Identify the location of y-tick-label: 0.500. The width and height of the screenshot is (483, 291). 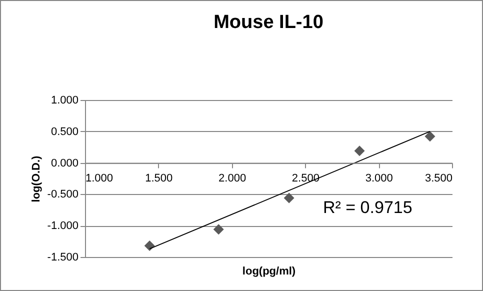
(64, 132).